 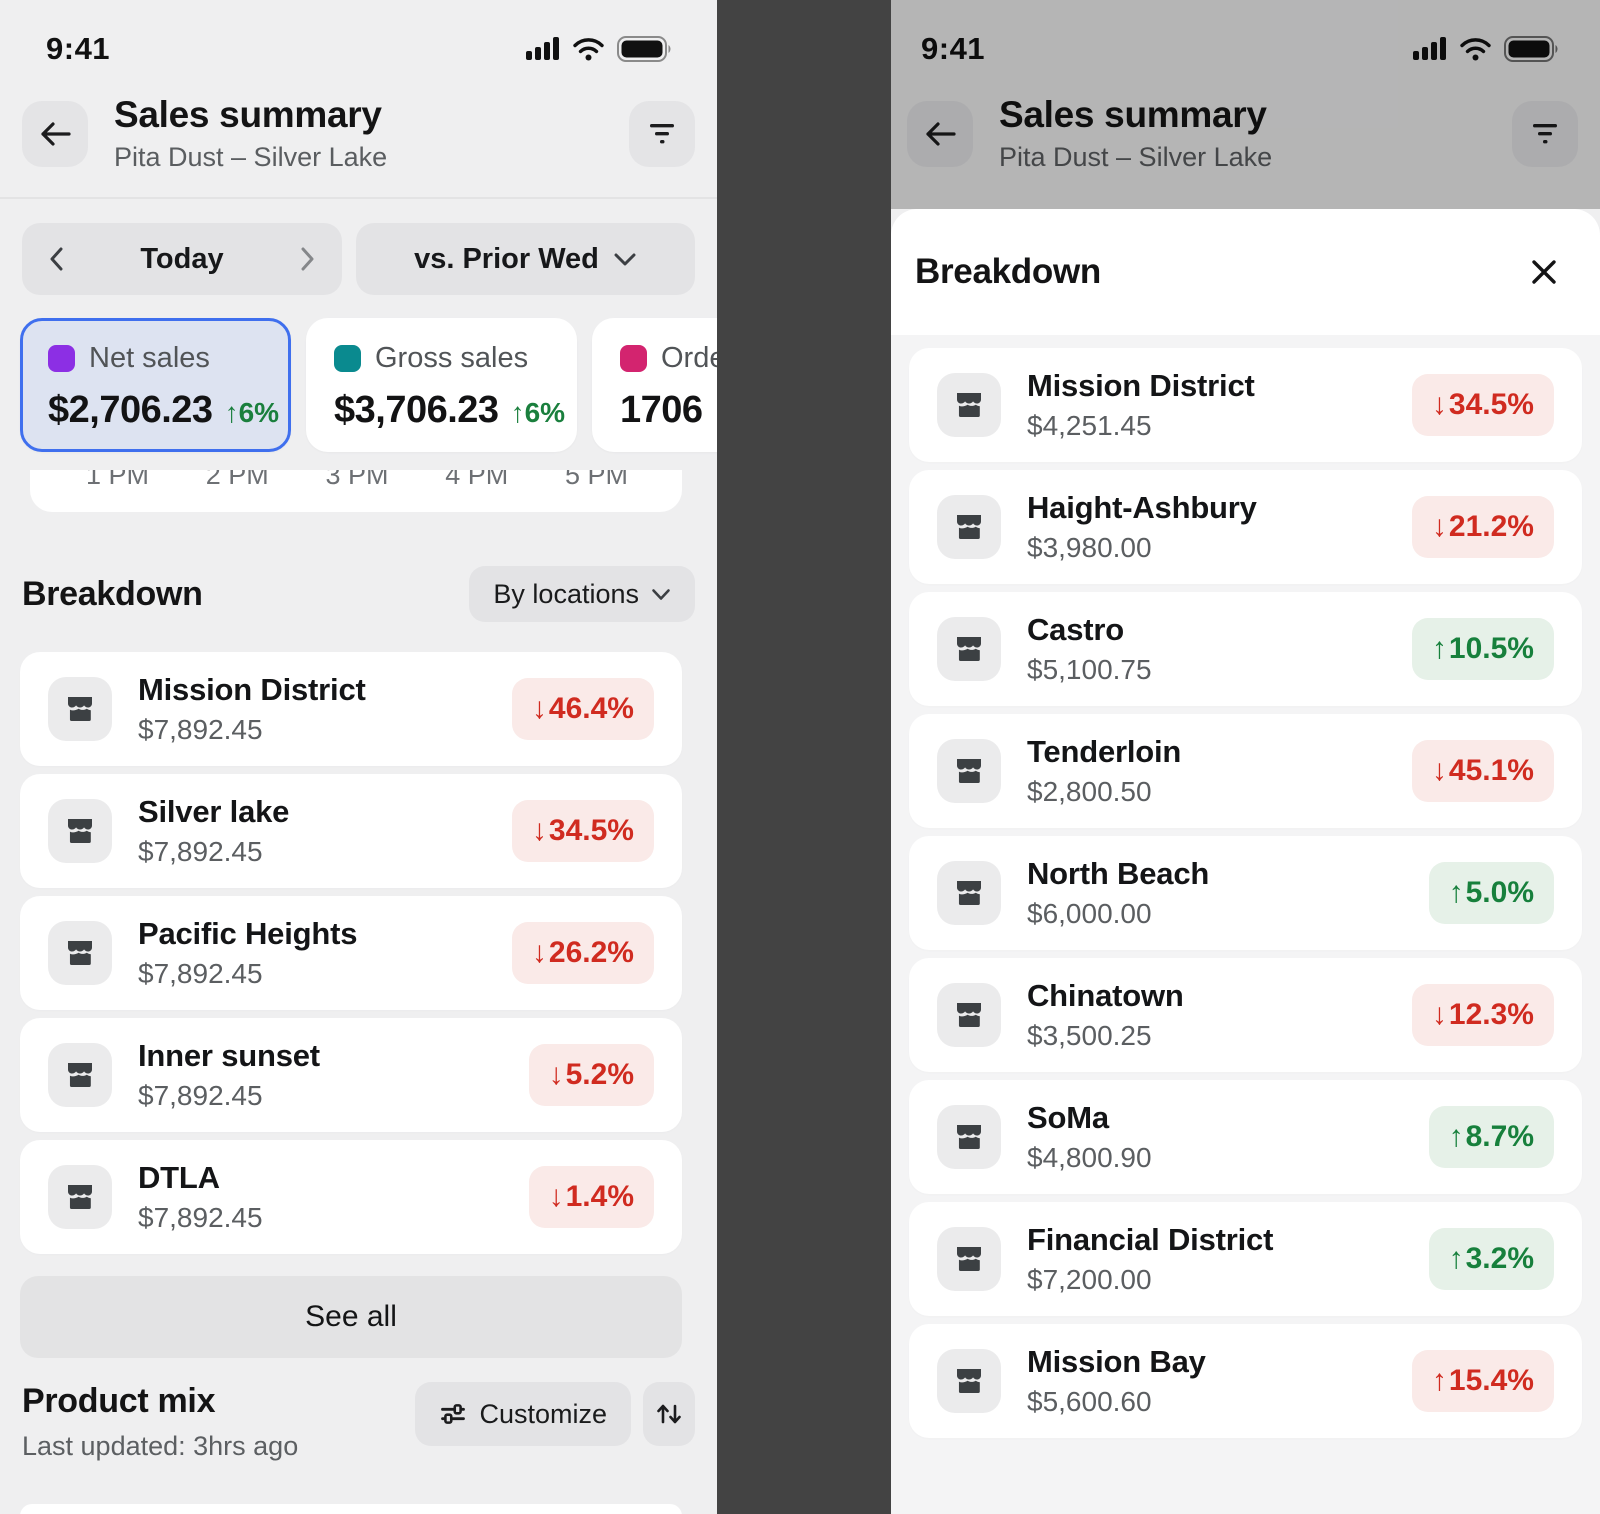 What do you see at coordinates (661, 410) in the screenshot?
I see `metric-value: 1706` at bounding box center [661, 410].